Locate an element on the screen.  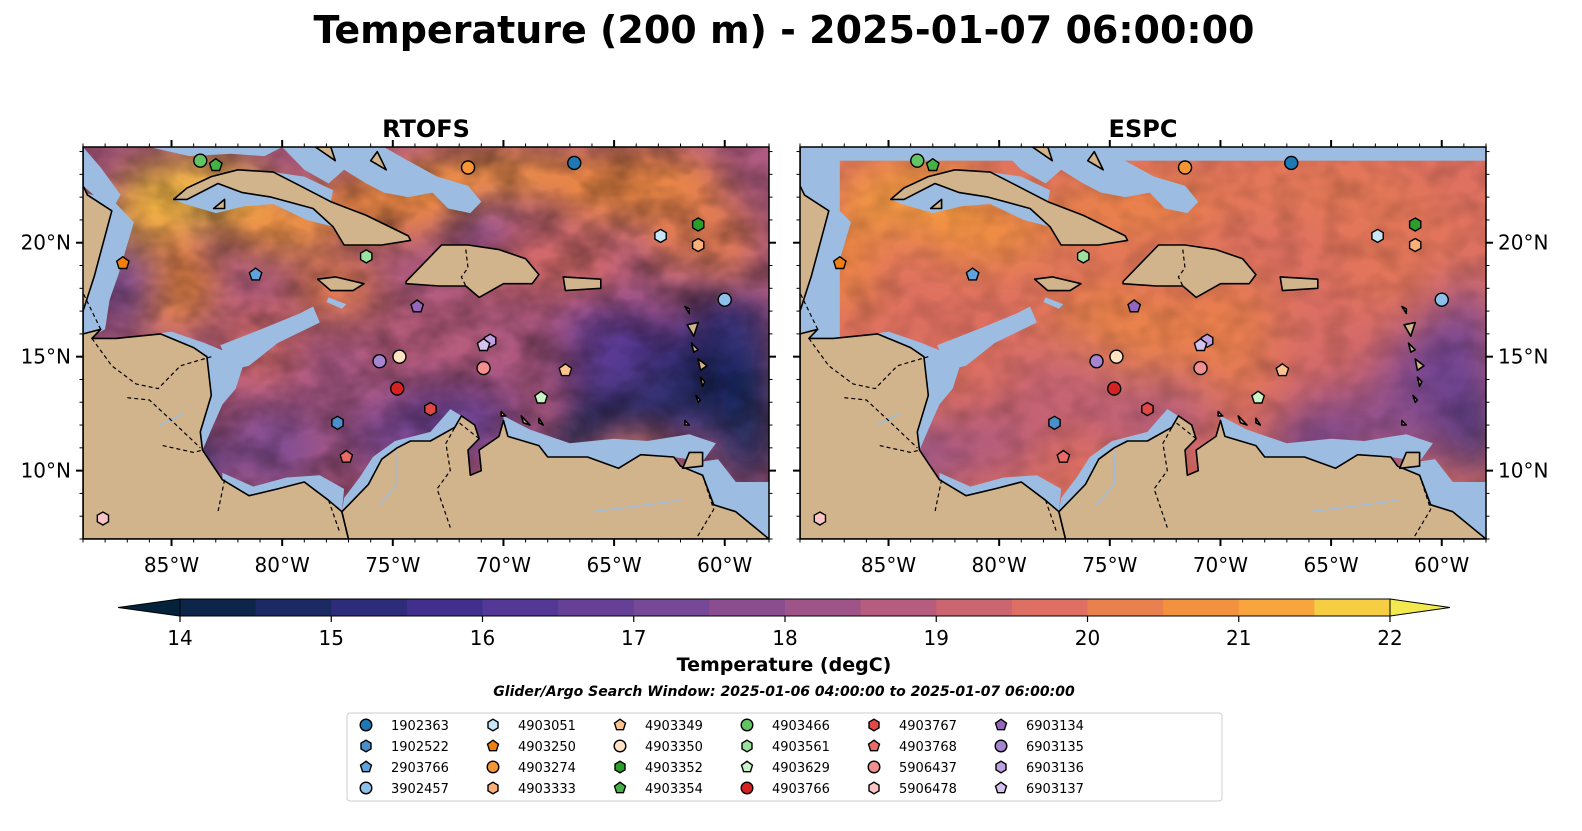
legend-label: 1902522 is located at coordinates (420, 747).